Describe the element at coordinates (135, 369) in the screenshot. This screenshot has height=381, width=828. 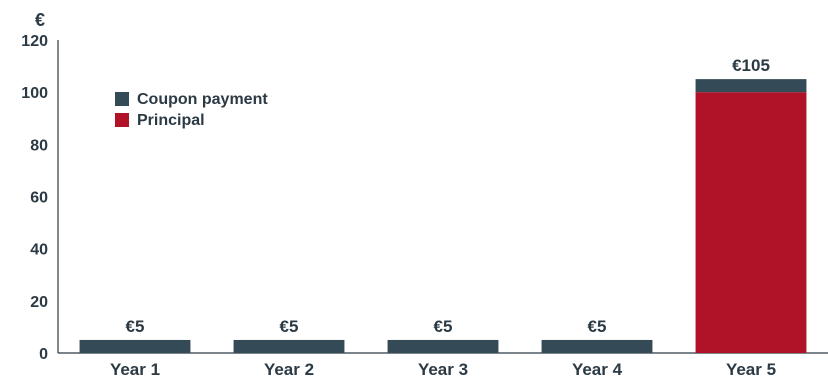
I see `x-tick-label: Year 1` at that location.